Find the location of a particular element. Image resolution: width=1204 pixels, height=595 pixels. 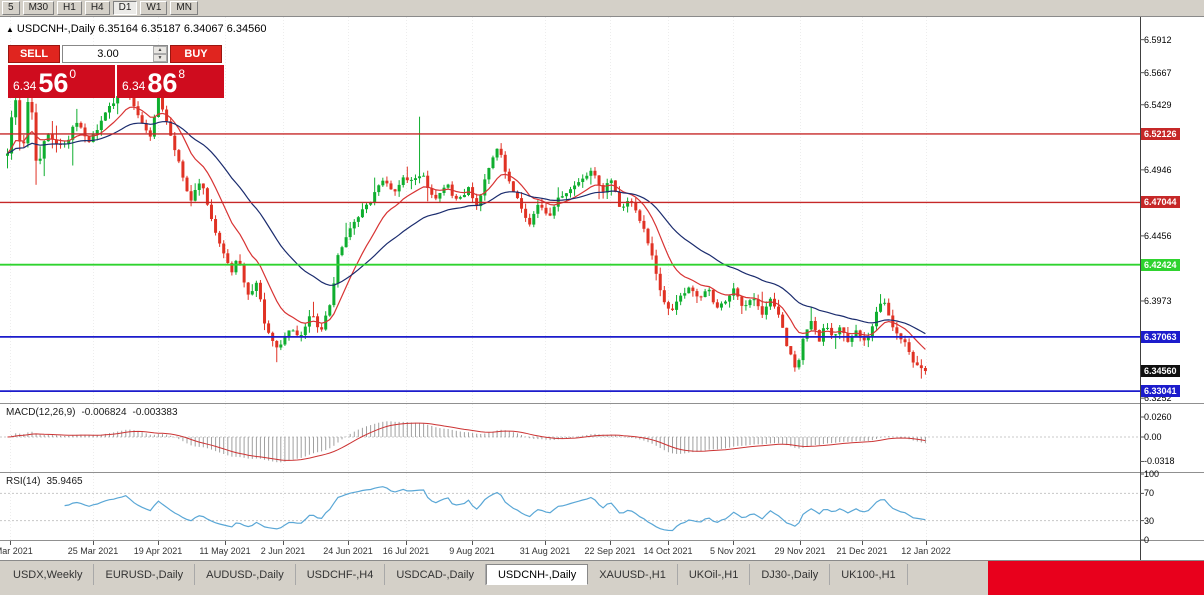

date-tick-label: 25 Mar 2021 is located at coordinates (93, 551).